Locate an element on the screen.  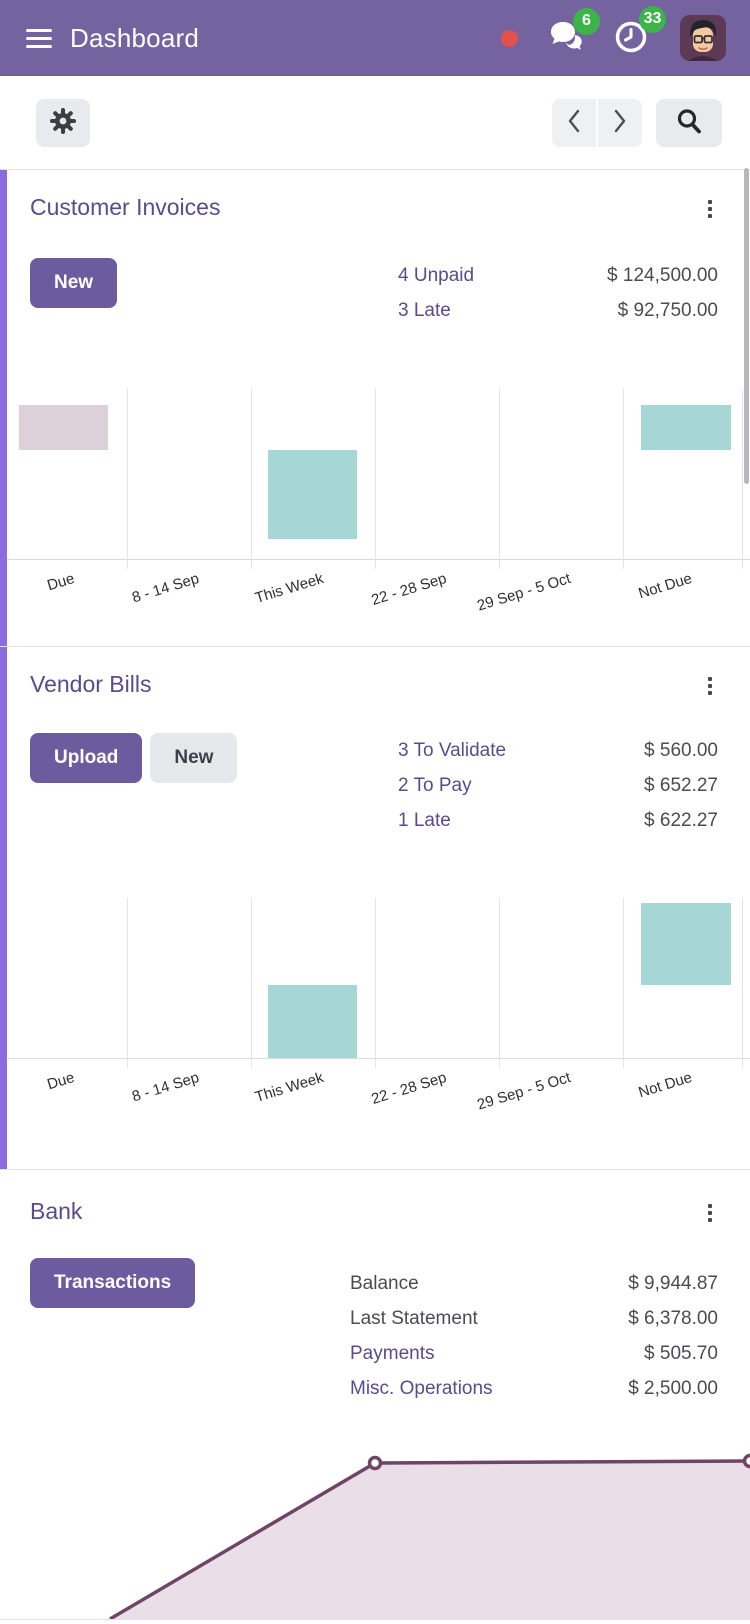
activities-count-badge: 33 is located at coordinates (652, 19).